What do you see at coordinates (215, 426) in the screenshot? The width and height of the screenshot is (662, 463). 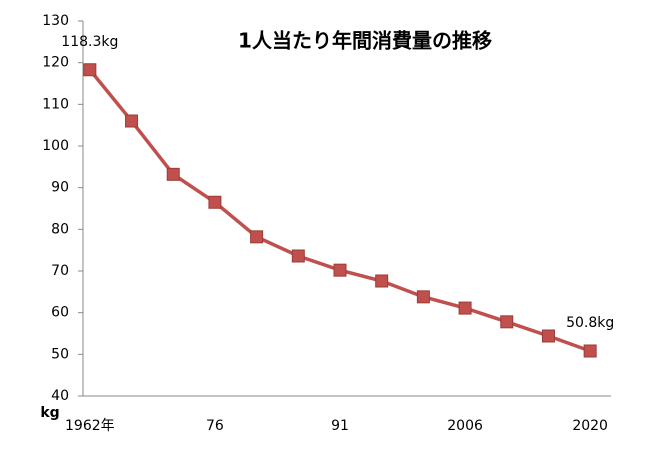 I see `x-tick-label: 76` at bounding box center [215, 426].